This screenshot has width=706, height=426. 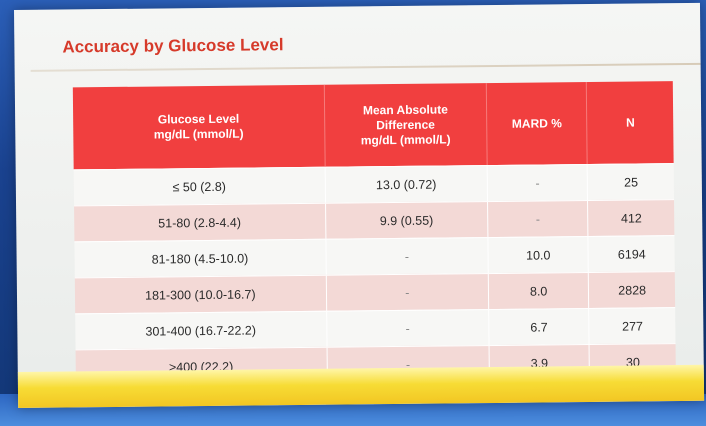 What do you see at coordinates (632, 290) in the screenshot?
I see `cell-n: 2828` at bounding box center [632, 290].